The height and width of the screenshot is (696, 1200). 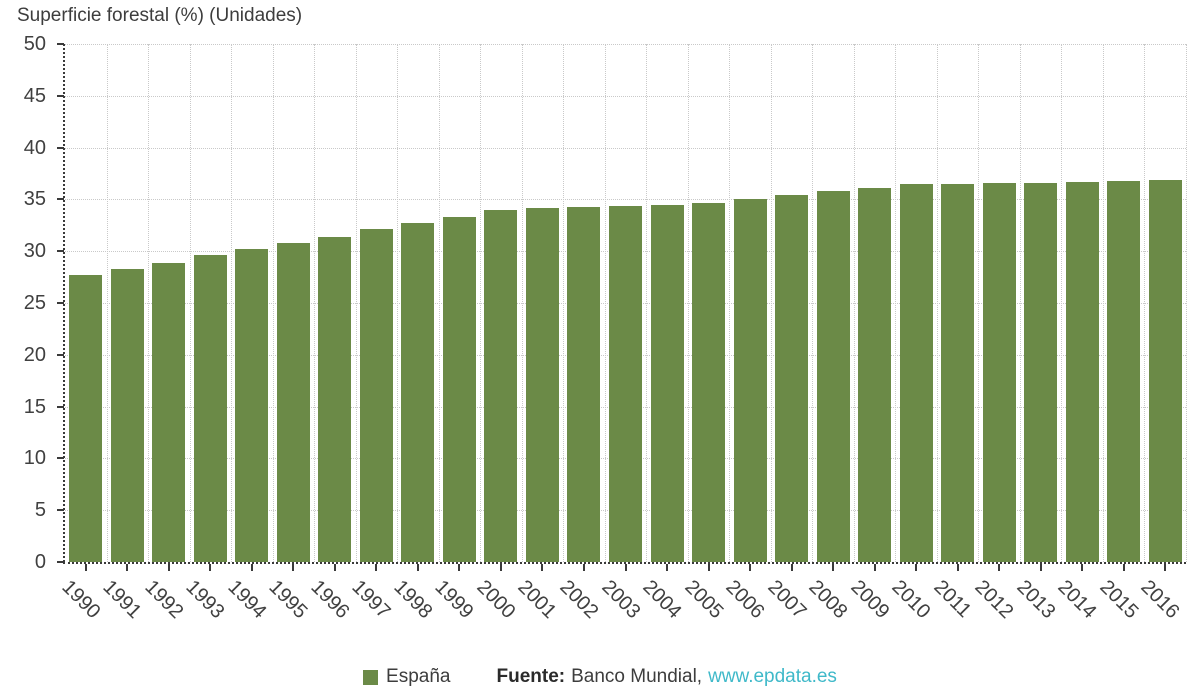 What do you see at coordinates (1124, 371) in the screenshot?
I see `bar-2015` at bounding box center [1124, 371].